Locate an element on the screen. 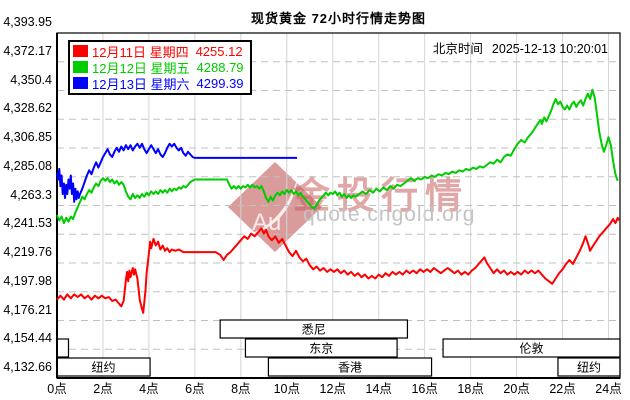 Image resolution: width=630 pixels, height=400 pixels. x-tick-label: 12点 is located at coordinates (332, 389).